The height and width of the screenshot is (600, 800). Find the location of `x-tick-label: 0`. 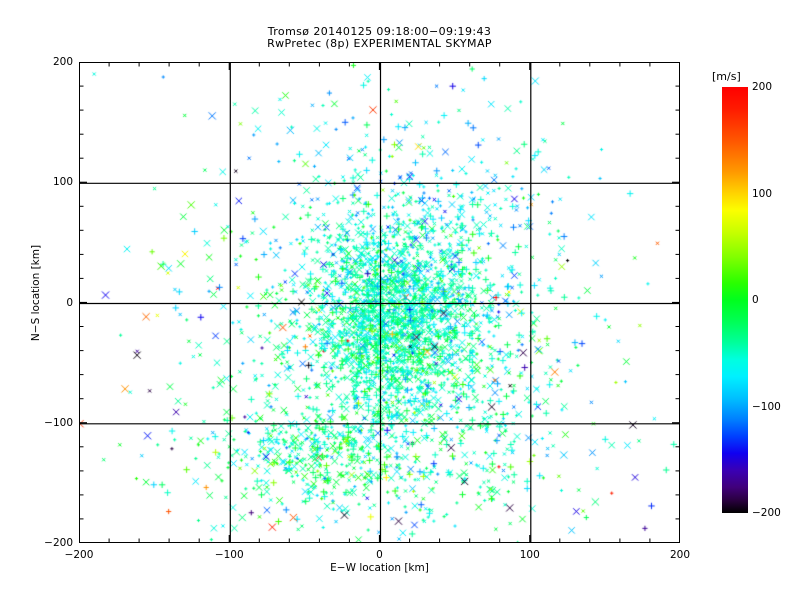

x-tick-label: 0 is located at coordinates (379, 555).